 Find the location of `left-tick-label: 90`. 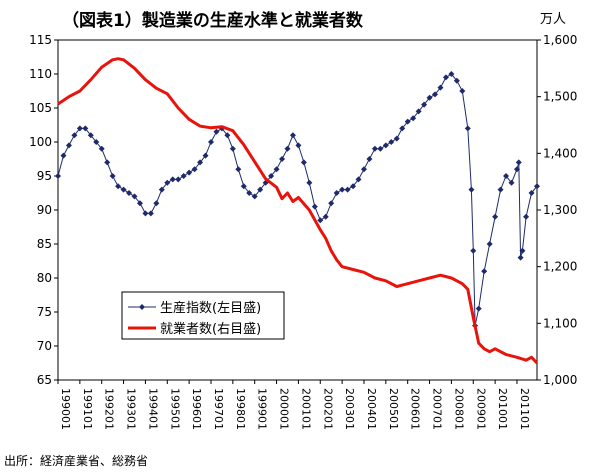

left-tick-label: 90 is located at coordinates (44, 210).